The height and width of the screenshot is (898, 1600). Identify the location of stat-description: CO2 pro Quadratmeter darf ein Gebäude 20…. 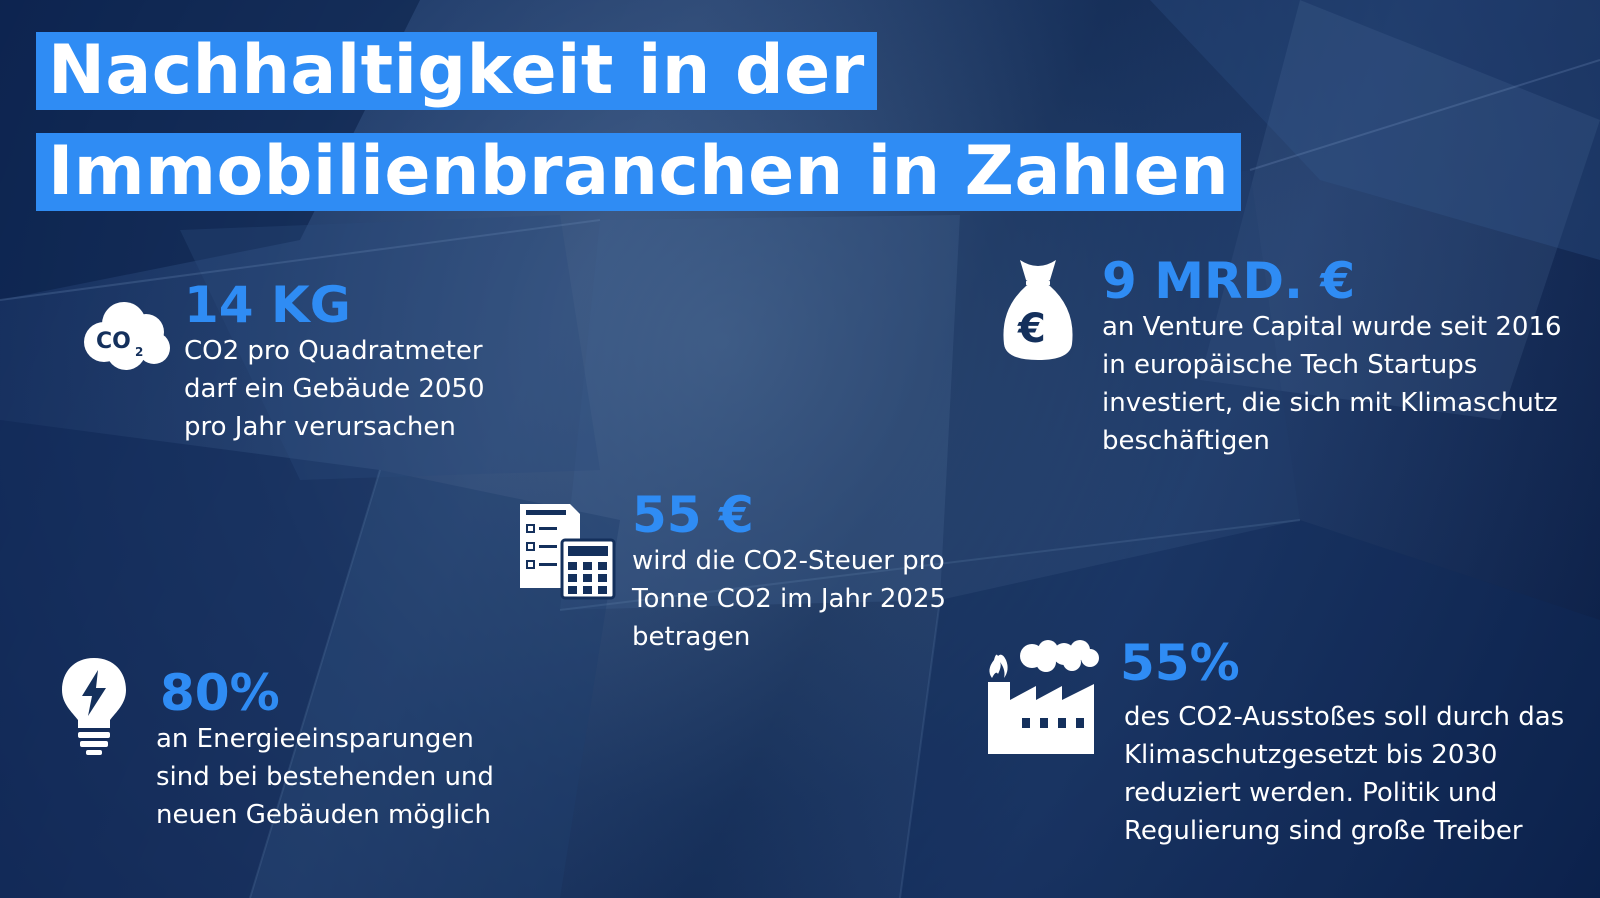
(334, 389).